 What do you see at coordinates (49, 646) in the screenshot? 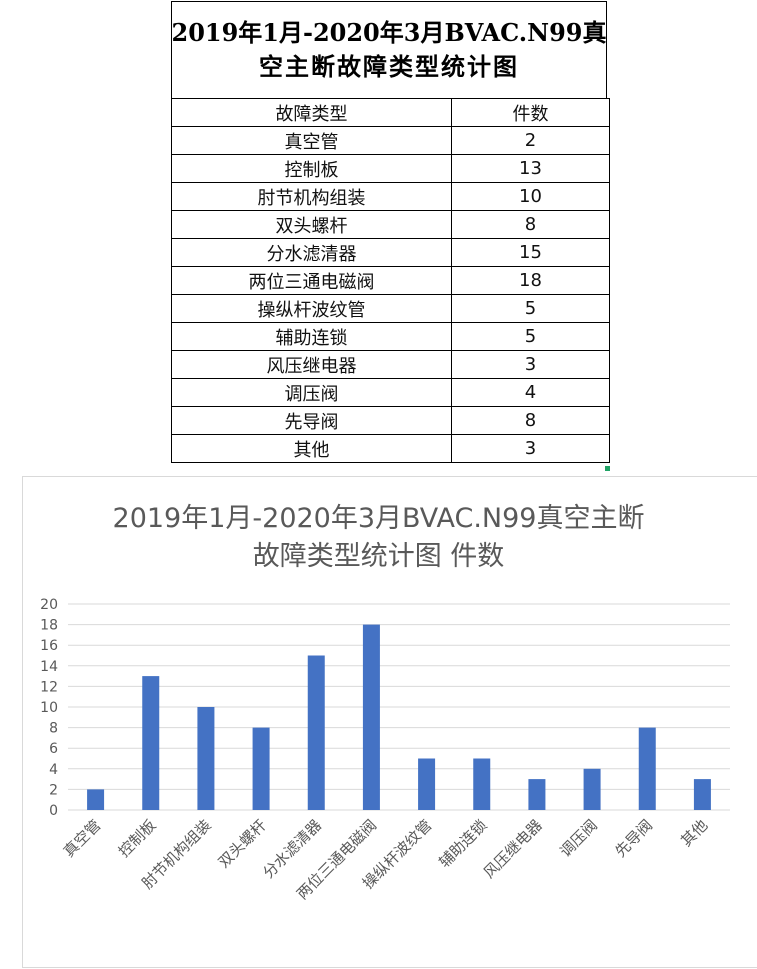
I see `y-tick-label: 16` at bounding box center [49, 646].